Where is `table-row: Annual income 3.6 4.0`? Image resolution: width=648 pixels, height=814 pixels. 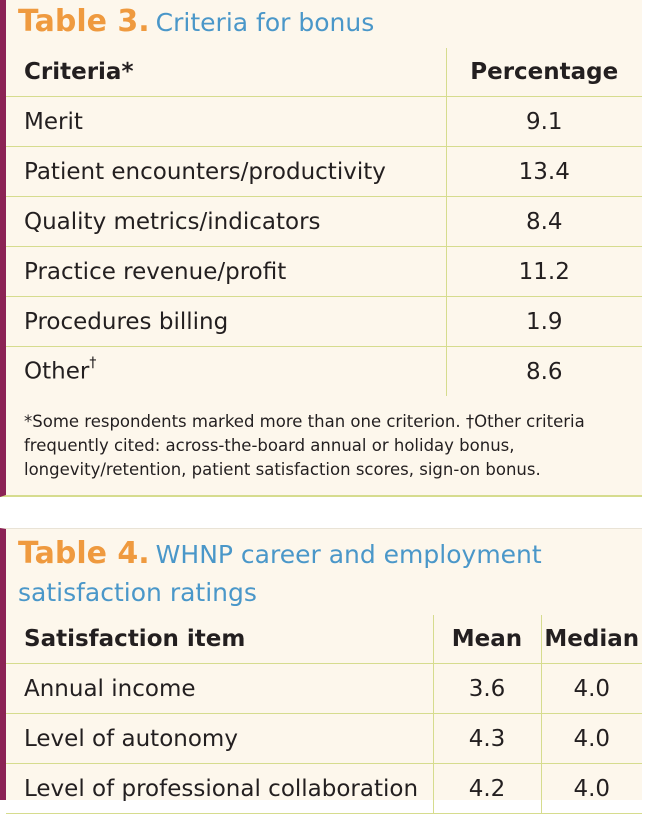
table-row: Annual income 3.6 4.0 is located at coordinates (324, 688).